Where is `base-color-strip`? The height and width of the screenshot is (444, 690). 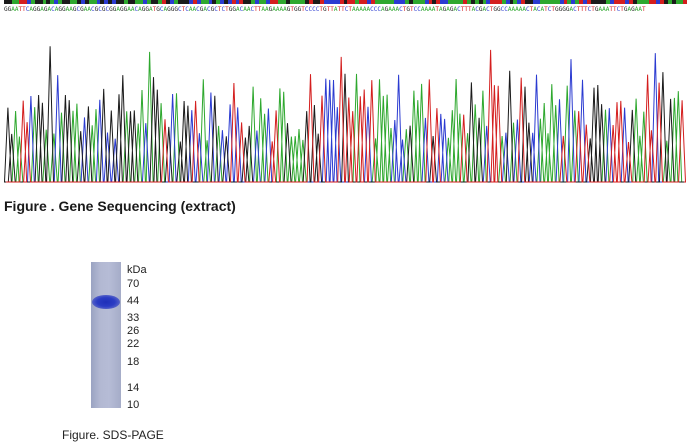 base-color-strip is located at coordinates (346, 2).